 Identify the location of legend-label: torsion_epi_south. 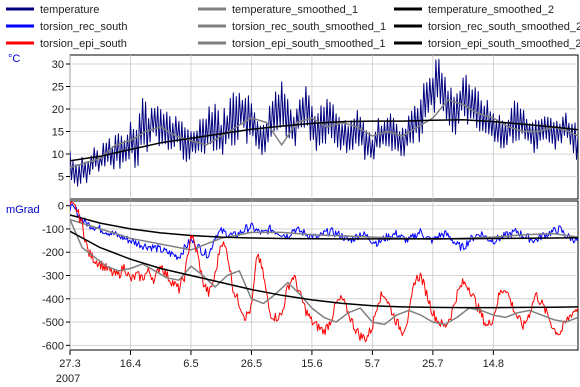
(83, 44).